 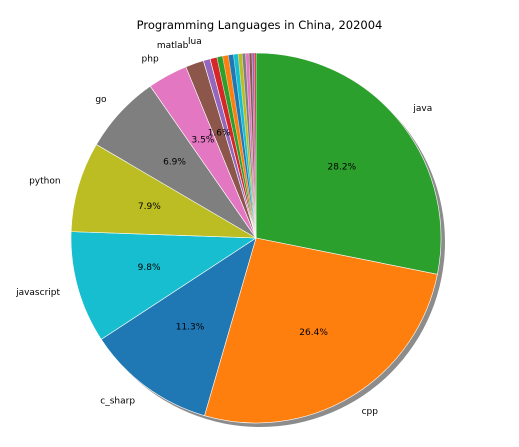 What do you see at coordinates (44, 181) in the screenshot?
I see `pie-category-label-python: python` at bounding box center [44, 181].